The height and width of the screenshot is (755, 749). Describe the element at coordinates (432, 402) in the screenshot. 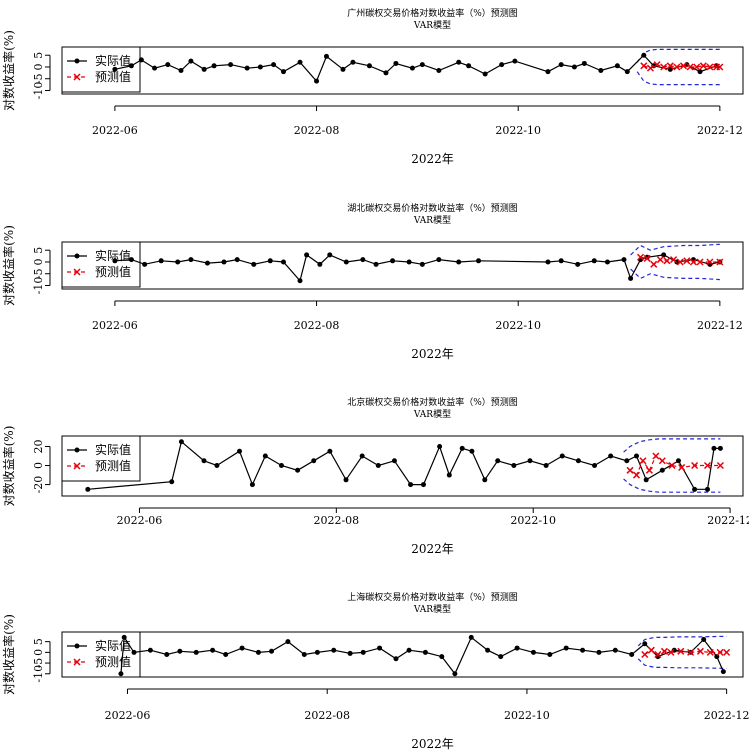

I see `chart-title: 北京碳权交易价格对数收益率（%）预测图` at that location.